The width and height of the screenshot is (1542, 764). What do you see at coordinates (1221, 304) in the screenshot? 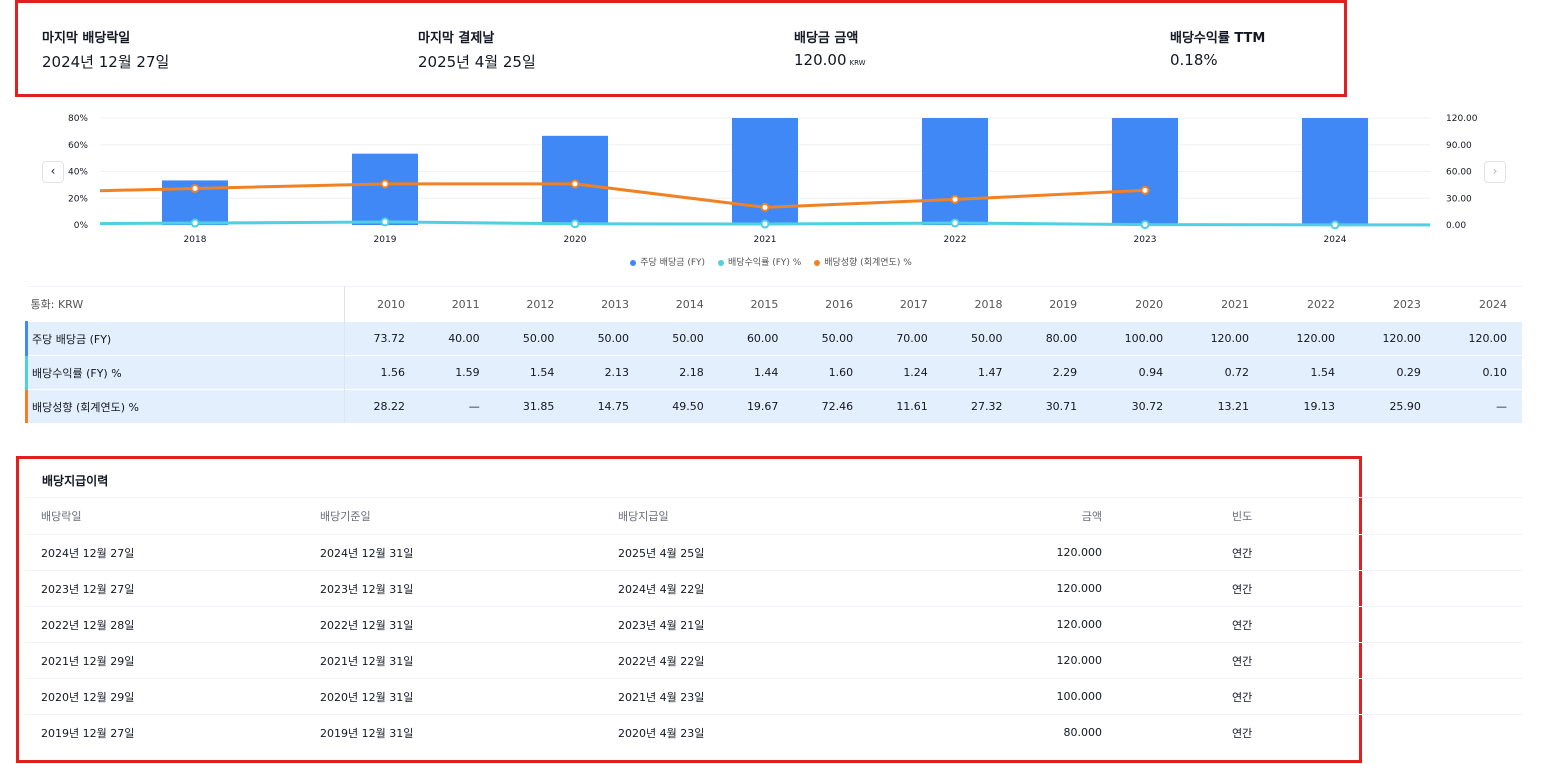
I see `year-header: 2021` at bounding box center [1221, 304].